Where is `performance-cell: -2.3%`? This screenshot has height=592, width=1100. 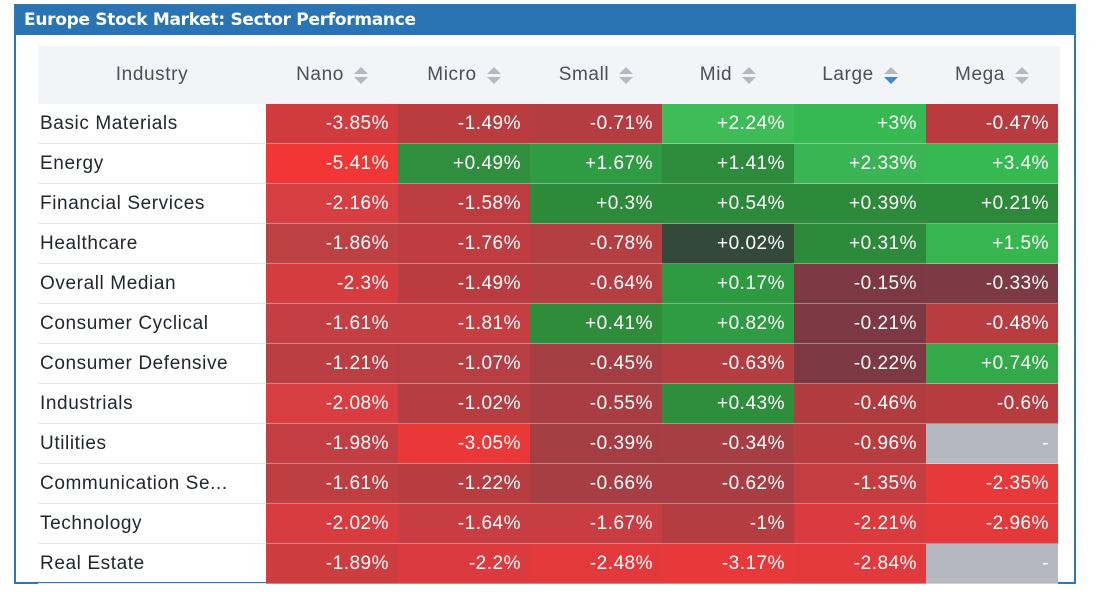 performance-cell: -2.3% is located at coordinates (332, 284).